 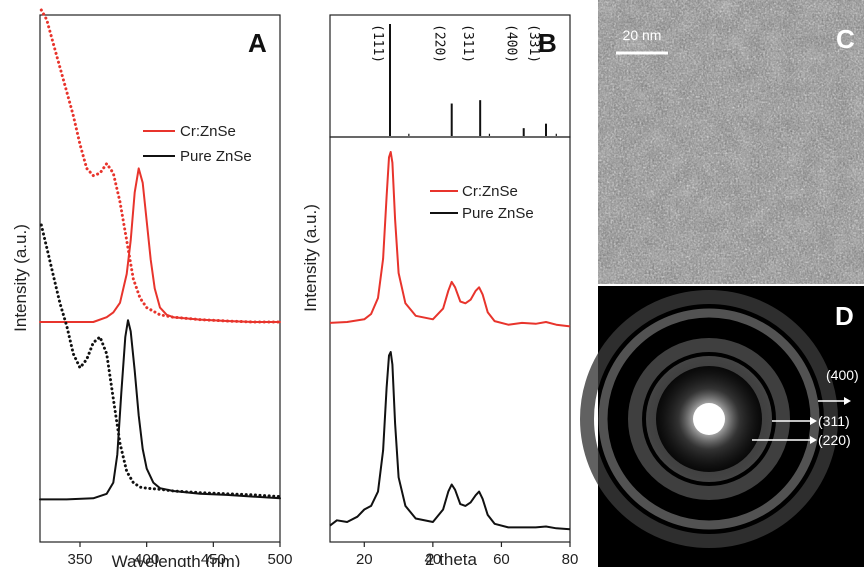 What do you see at coordinates (213, 559) in the screenshot?
I see `x-tick-label-450: 450` at bounding box center [213, 559].